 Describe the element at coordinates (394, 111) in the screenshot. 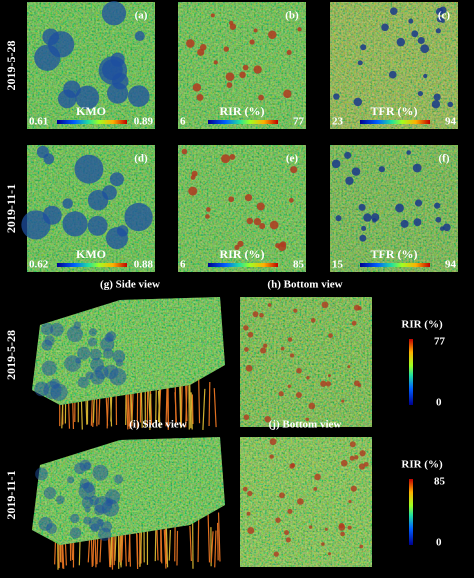

I see `colorbar-label: TFR (%)` at that location.